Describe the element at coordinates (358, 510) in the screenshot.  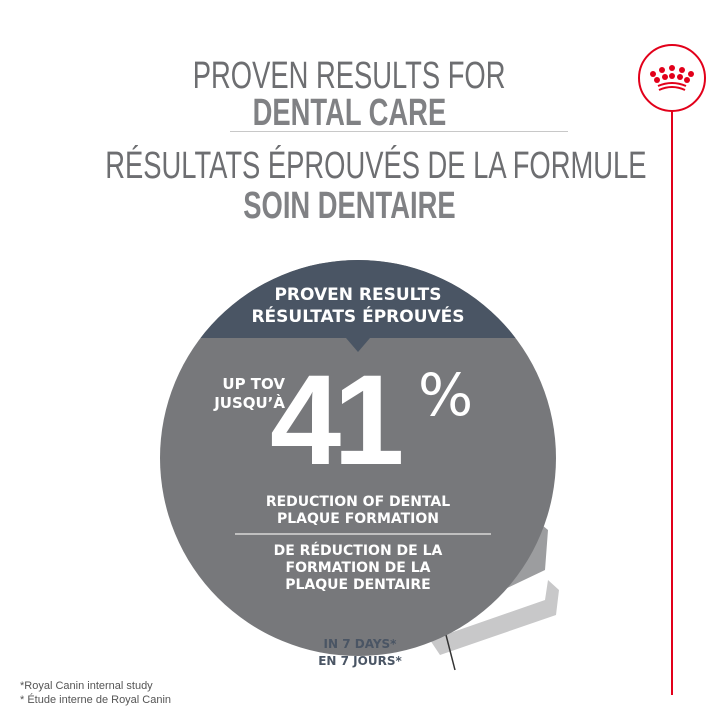
I see `english-description: REDUCTION OF DENTAL PLAQUE FORMATION` at that location.